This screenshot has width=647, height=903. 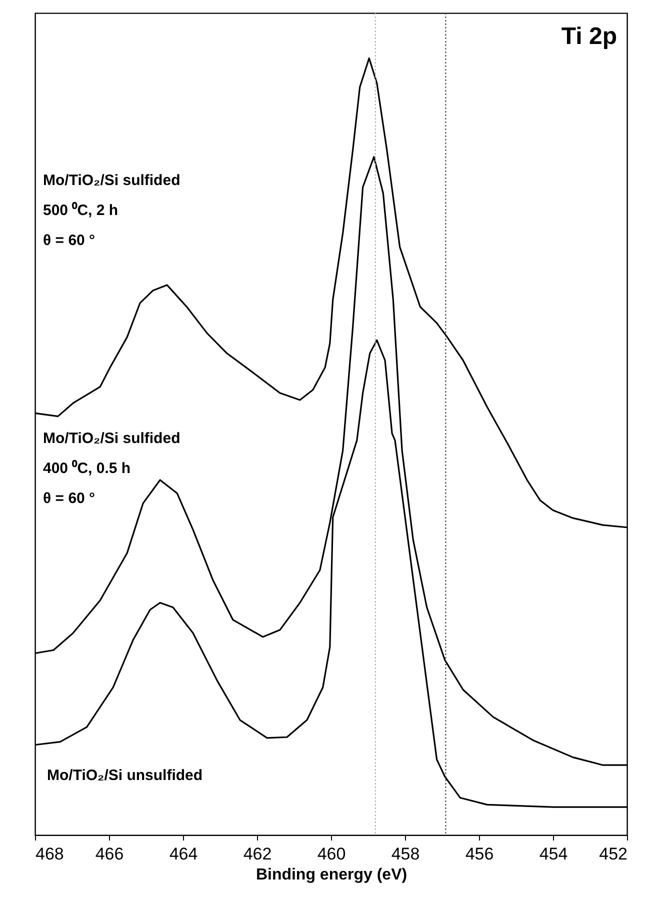 What do you see at coordinates (50, 854) in the screenshot?
I see `x-tick-label: 468` at bounding box center [50, 854].